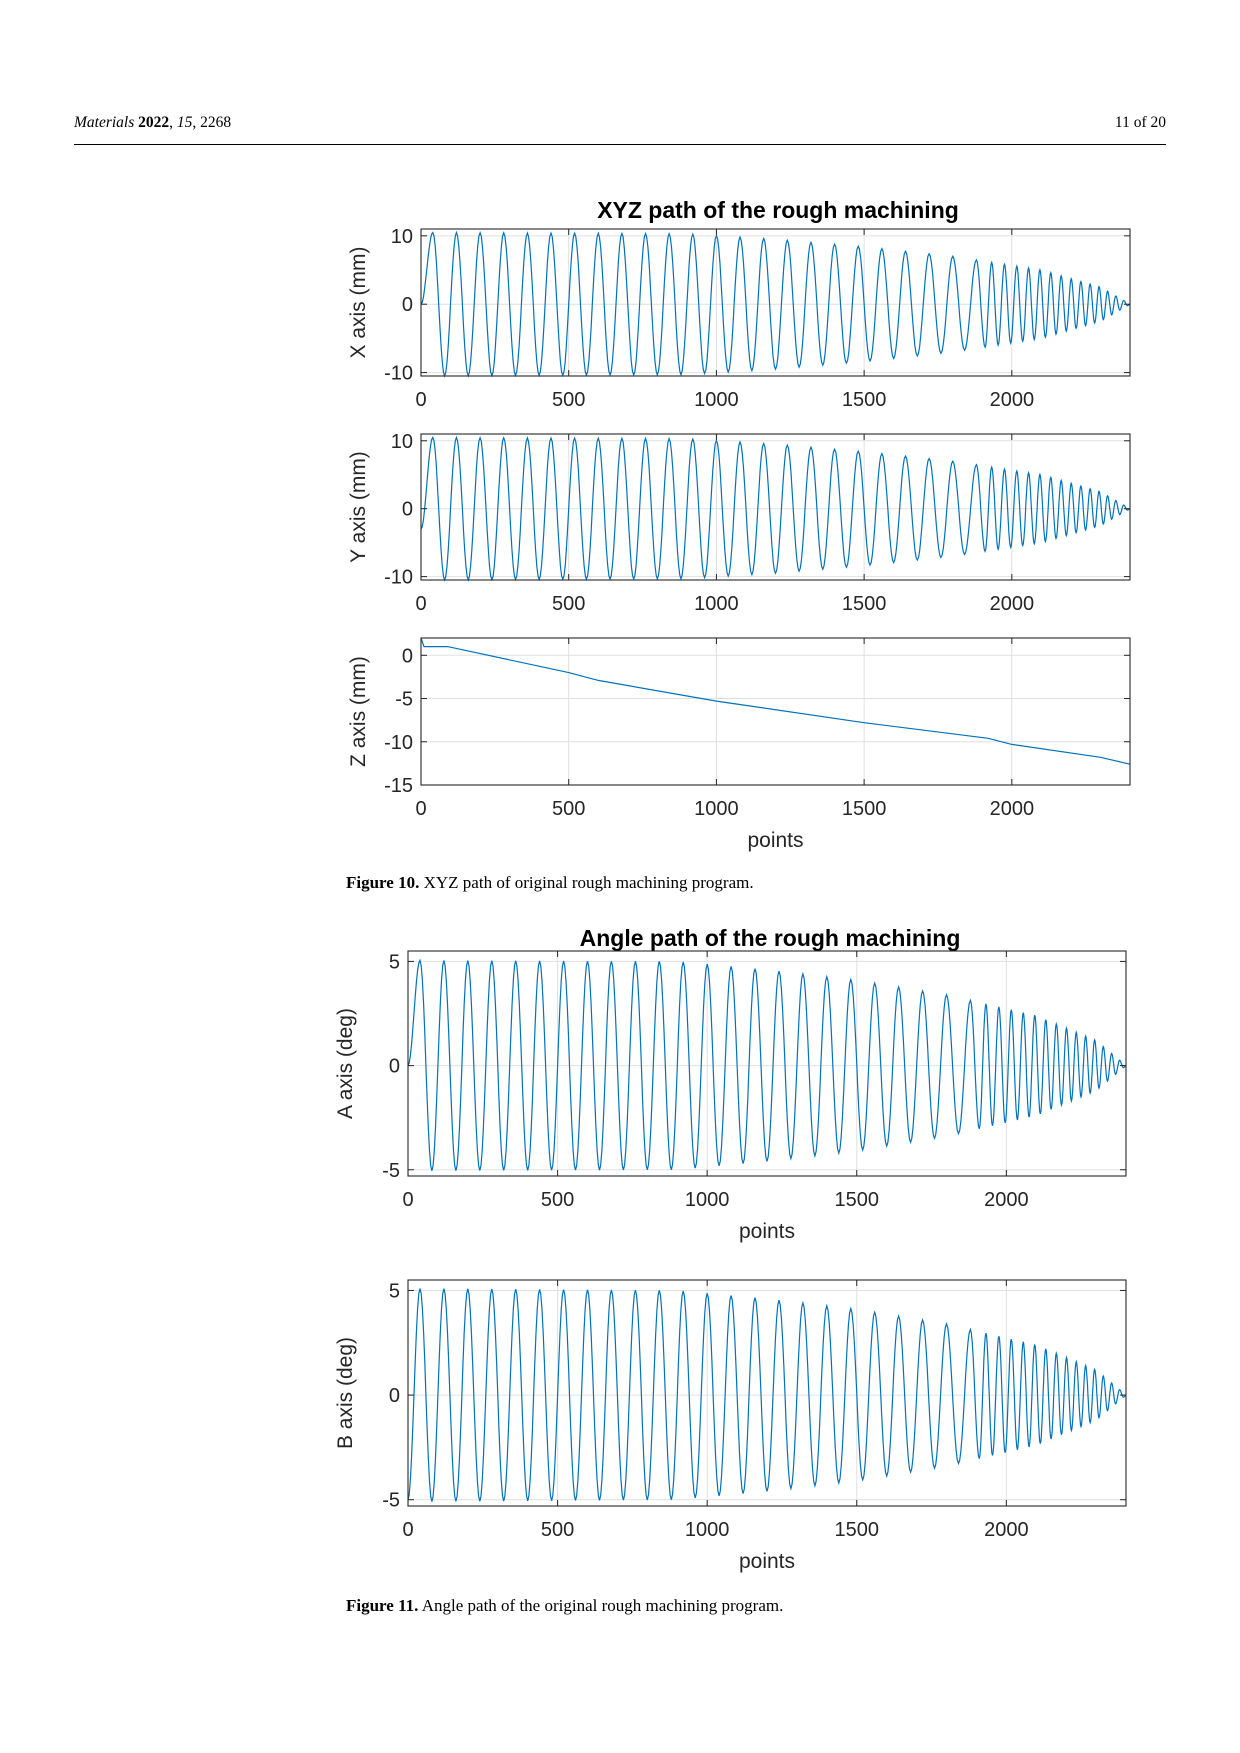 This screenshot has width=1240, height=1753. Describe the element at coordinates (358, 303) in the screenshot. I see `y-axis-label: X axis (mm)` at that location.